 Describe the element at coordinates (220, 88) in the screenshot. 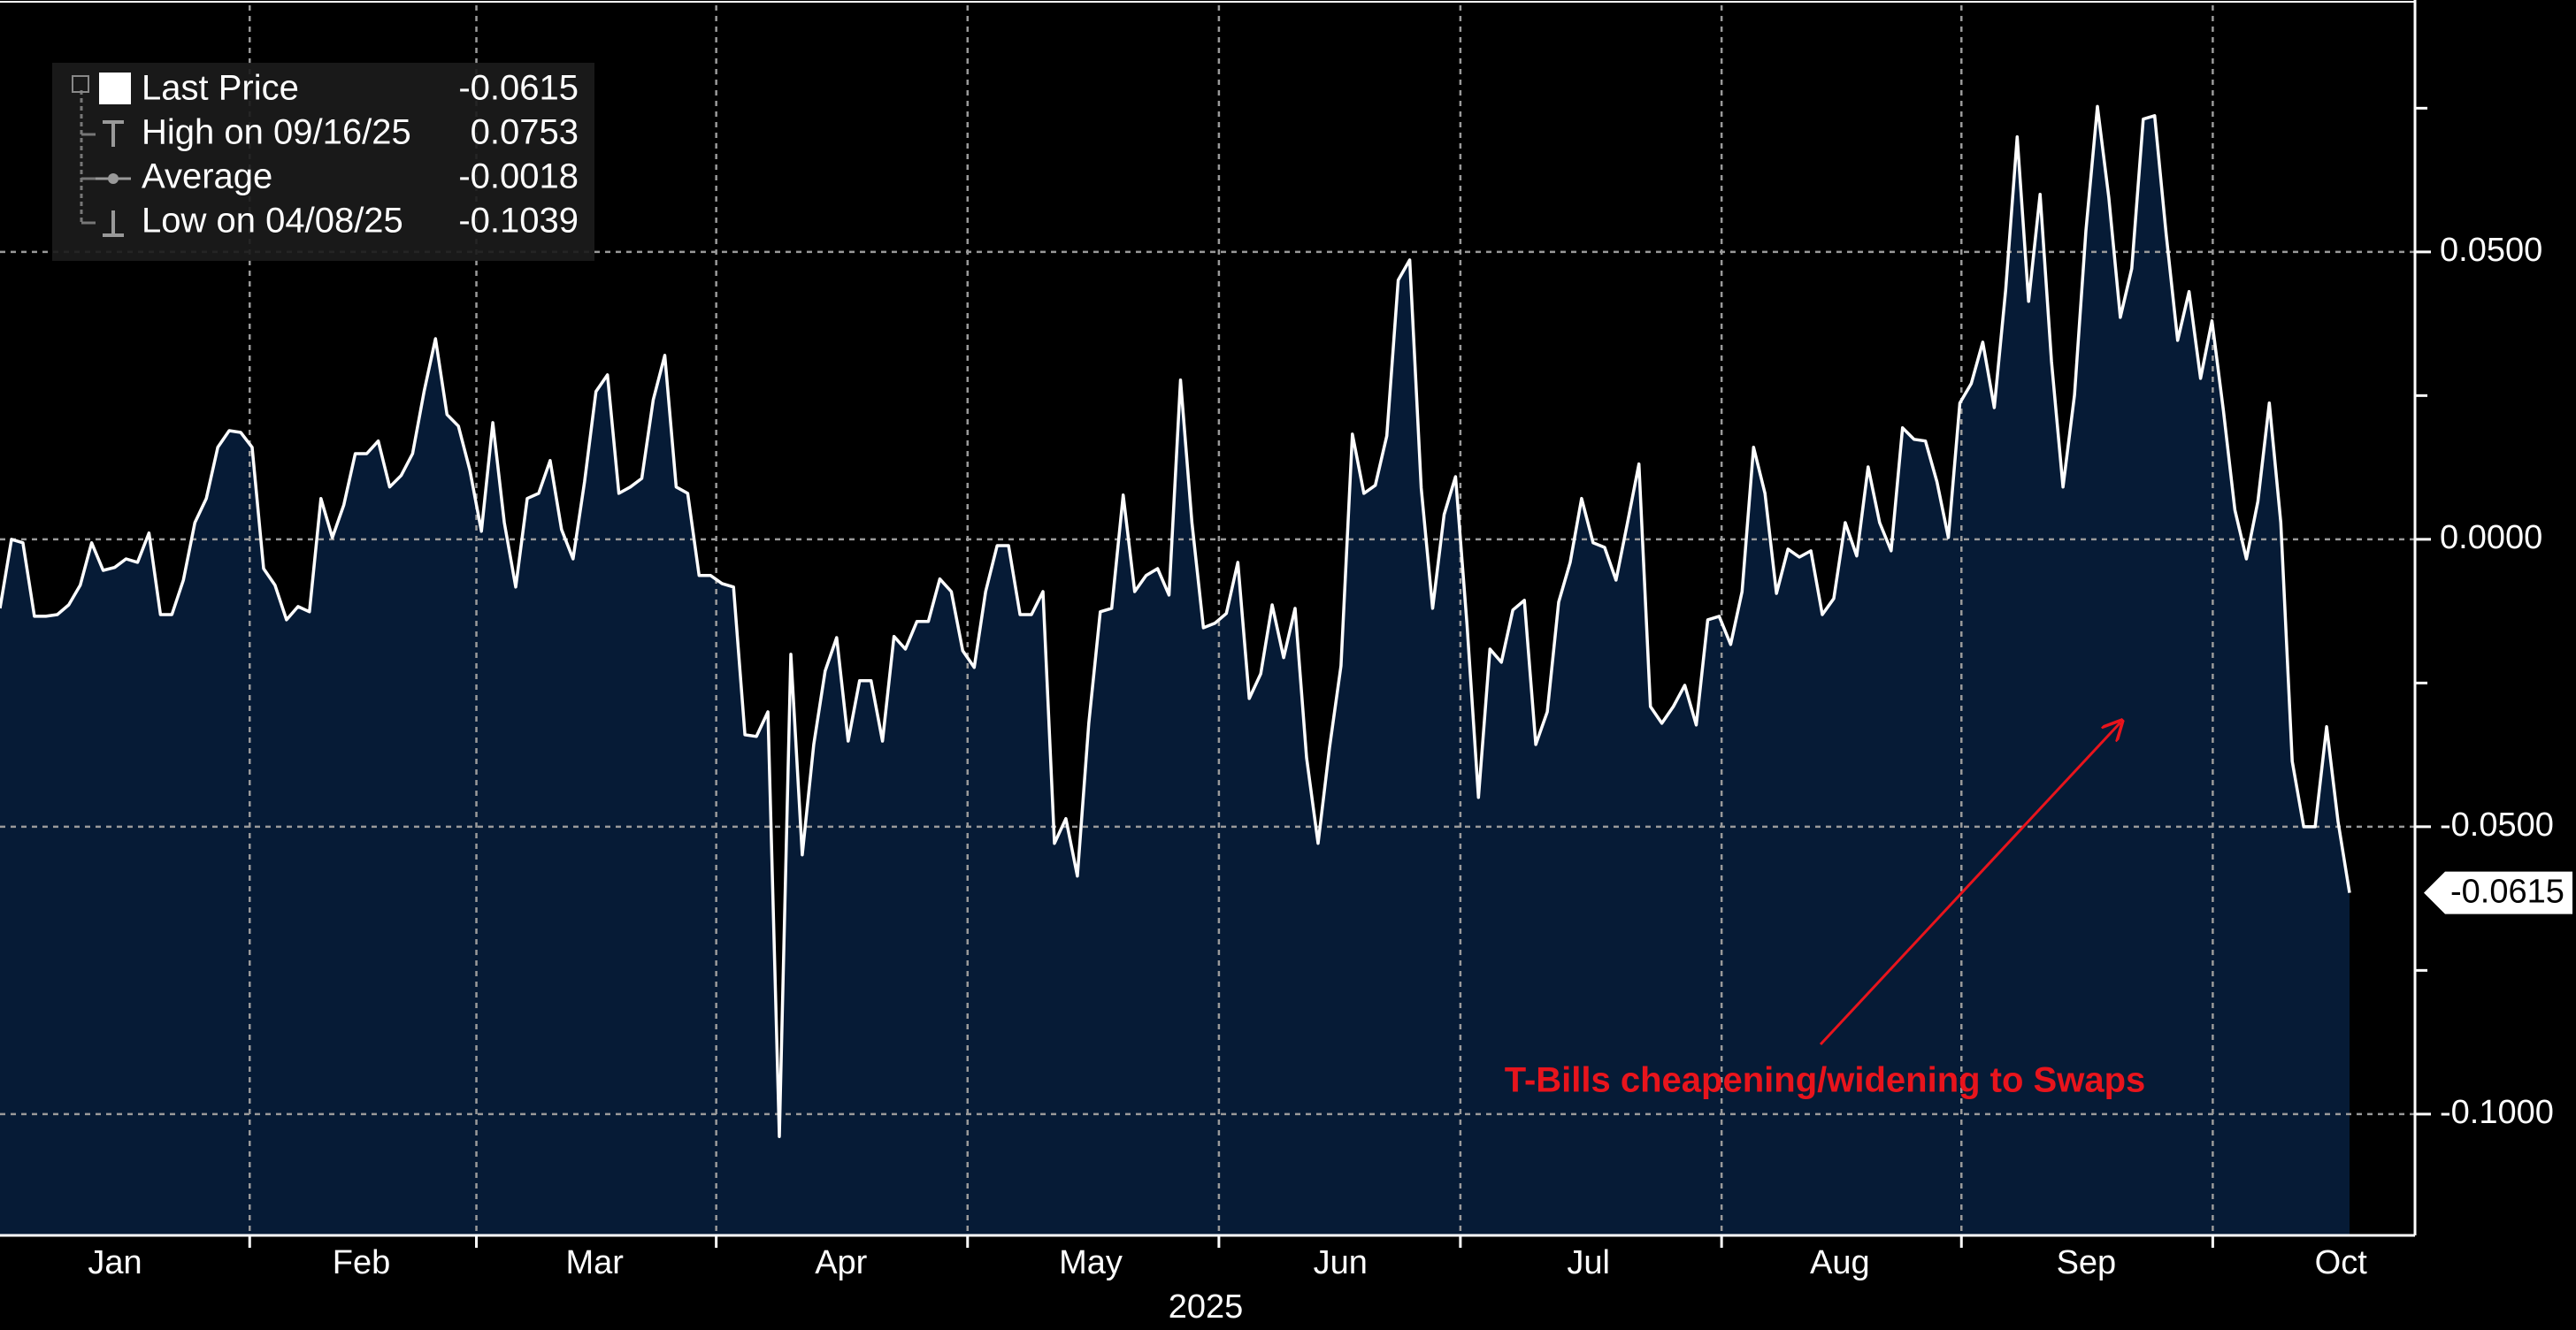

I see `legend-label: Last Price` at that location.